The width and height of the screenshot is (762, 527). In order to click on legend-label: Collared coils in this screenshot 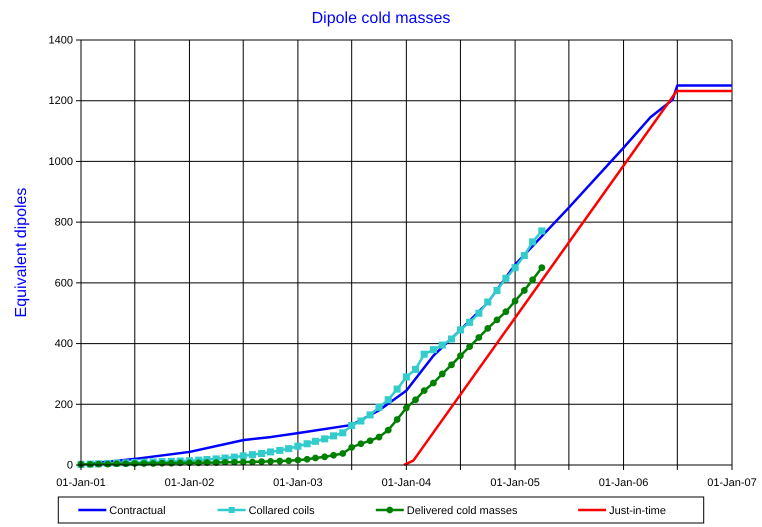, I will do `click(282, 511)`.